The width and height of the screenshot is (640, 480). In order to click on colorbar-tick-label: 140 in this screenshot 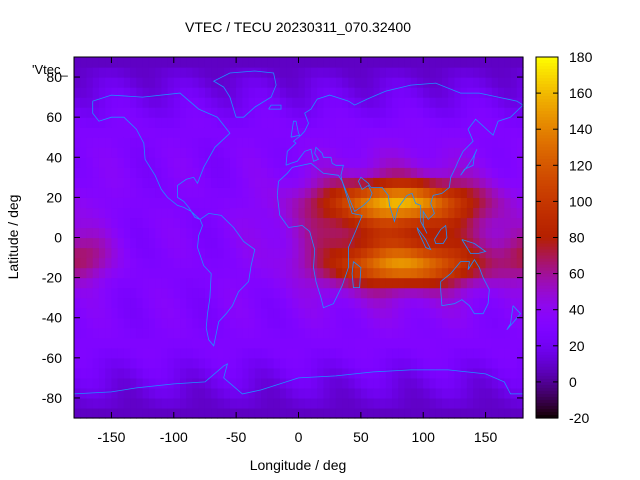, I will do `click(581, 129)`.